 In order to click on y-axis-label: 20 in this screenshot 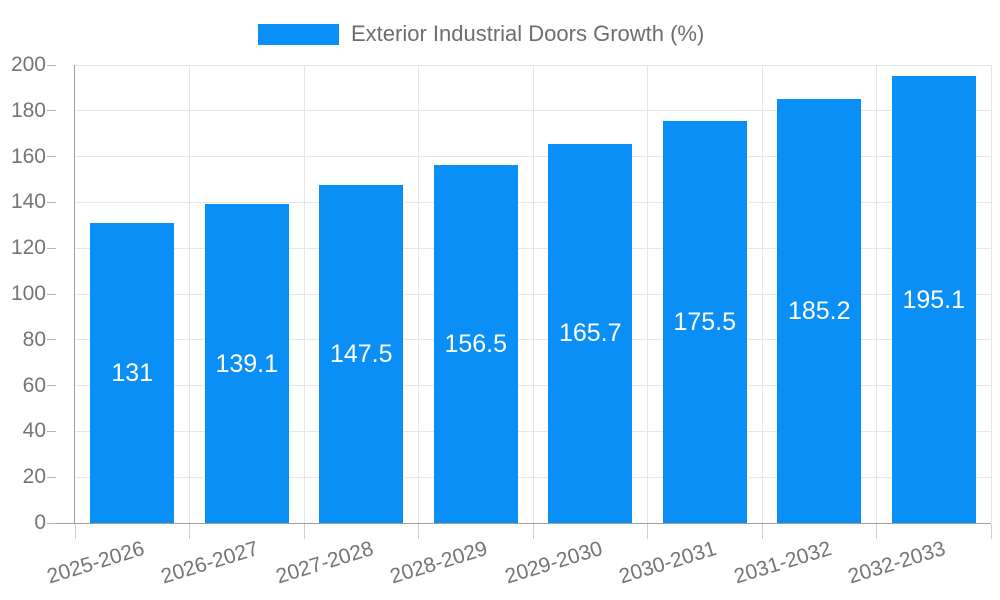, I will do `click(34, 477)`.